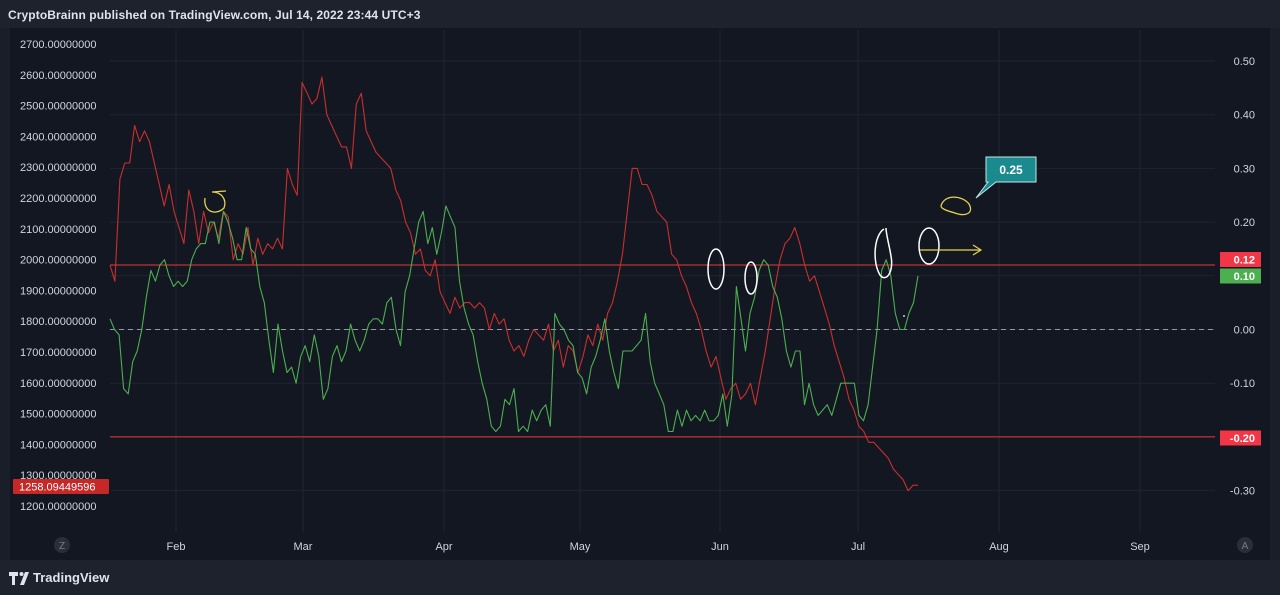 This screenshot has width=1280, height=595. I want to click on right-axis-value-tag: 0.10, so click(1240, 276).